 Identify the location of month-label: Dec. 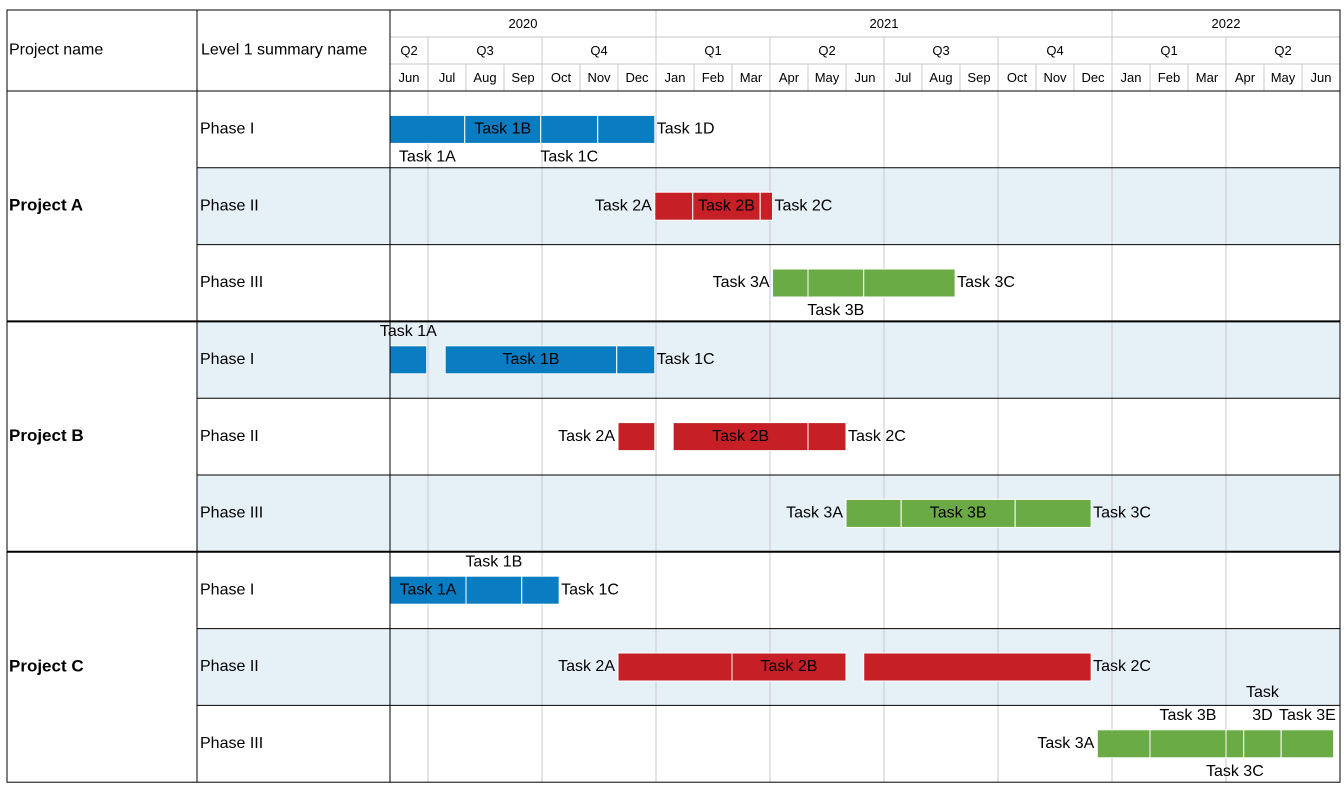
(1093, 77).